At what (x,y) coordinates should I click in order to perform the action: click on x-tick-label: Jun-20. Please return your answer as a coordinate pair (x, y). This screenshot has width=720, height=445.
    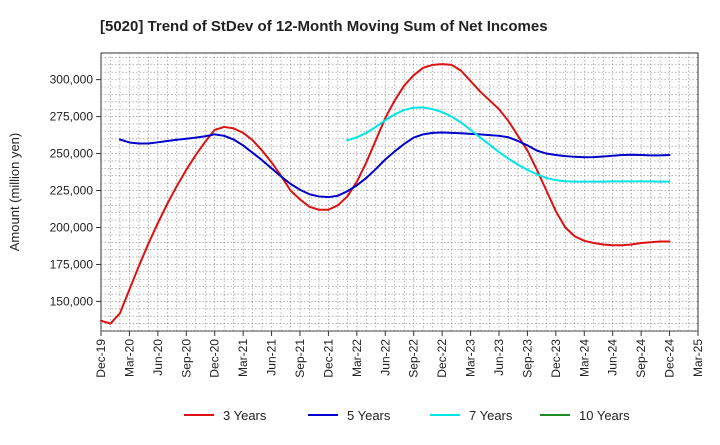
    Looking at the image, I should click on (158, 357).